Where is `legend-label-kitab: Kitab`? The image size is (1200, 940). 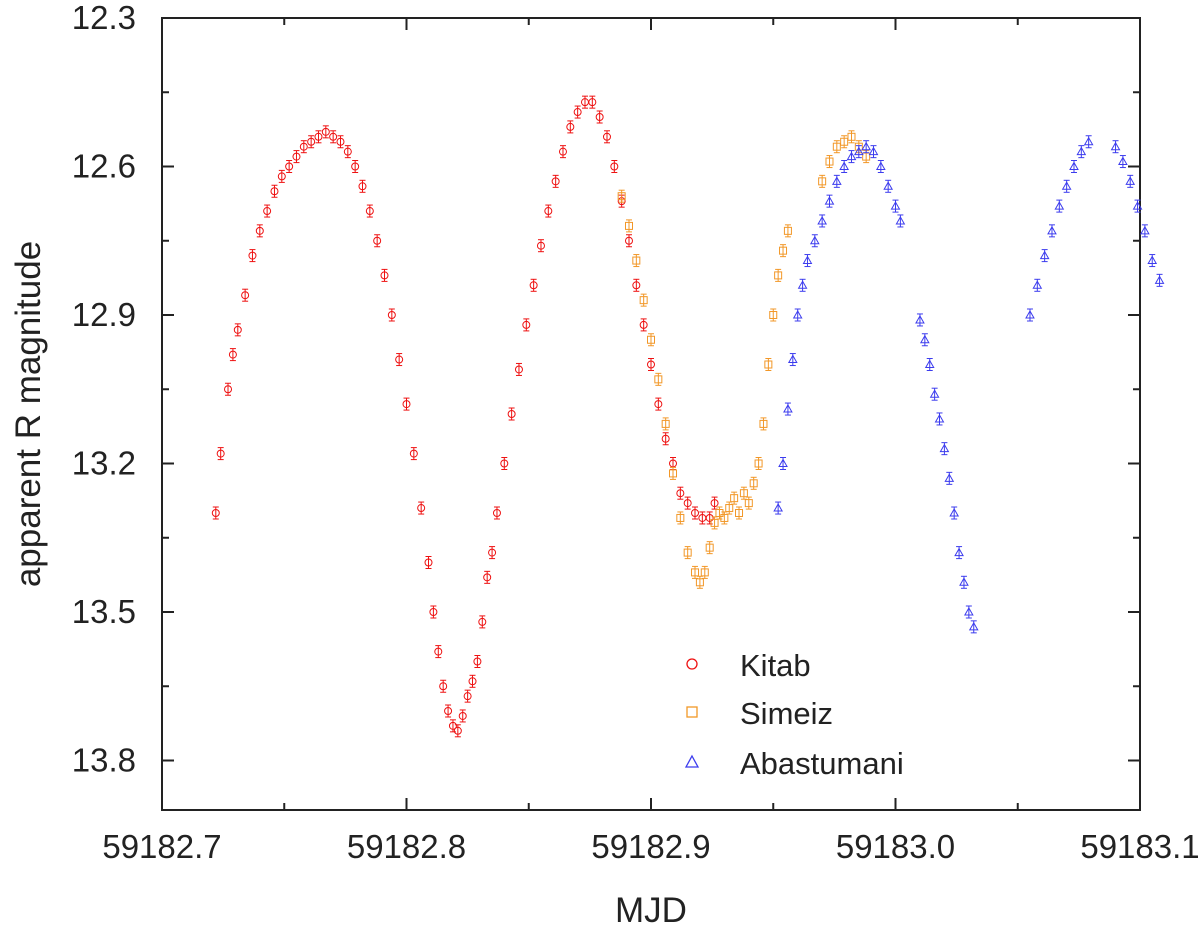 legend-label-kitab: Kitab is located at coordinates (775, 665).